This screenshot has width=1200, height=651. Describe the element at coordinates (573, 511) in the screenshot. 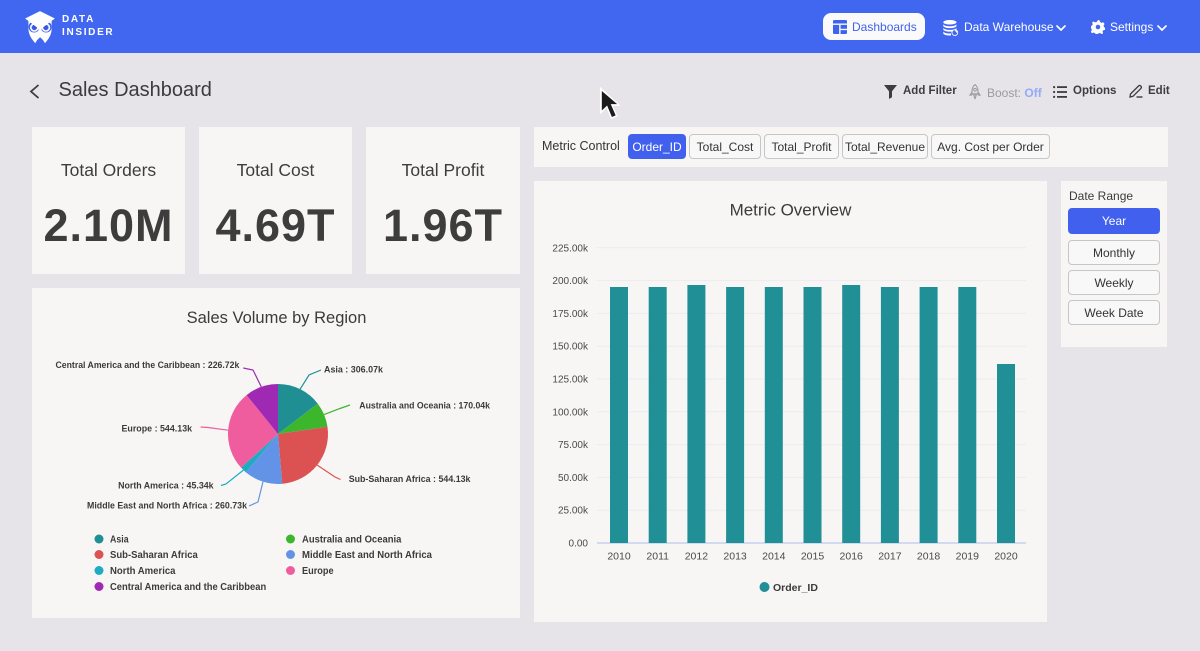

I see `svg-text: 25.00k` at that location.